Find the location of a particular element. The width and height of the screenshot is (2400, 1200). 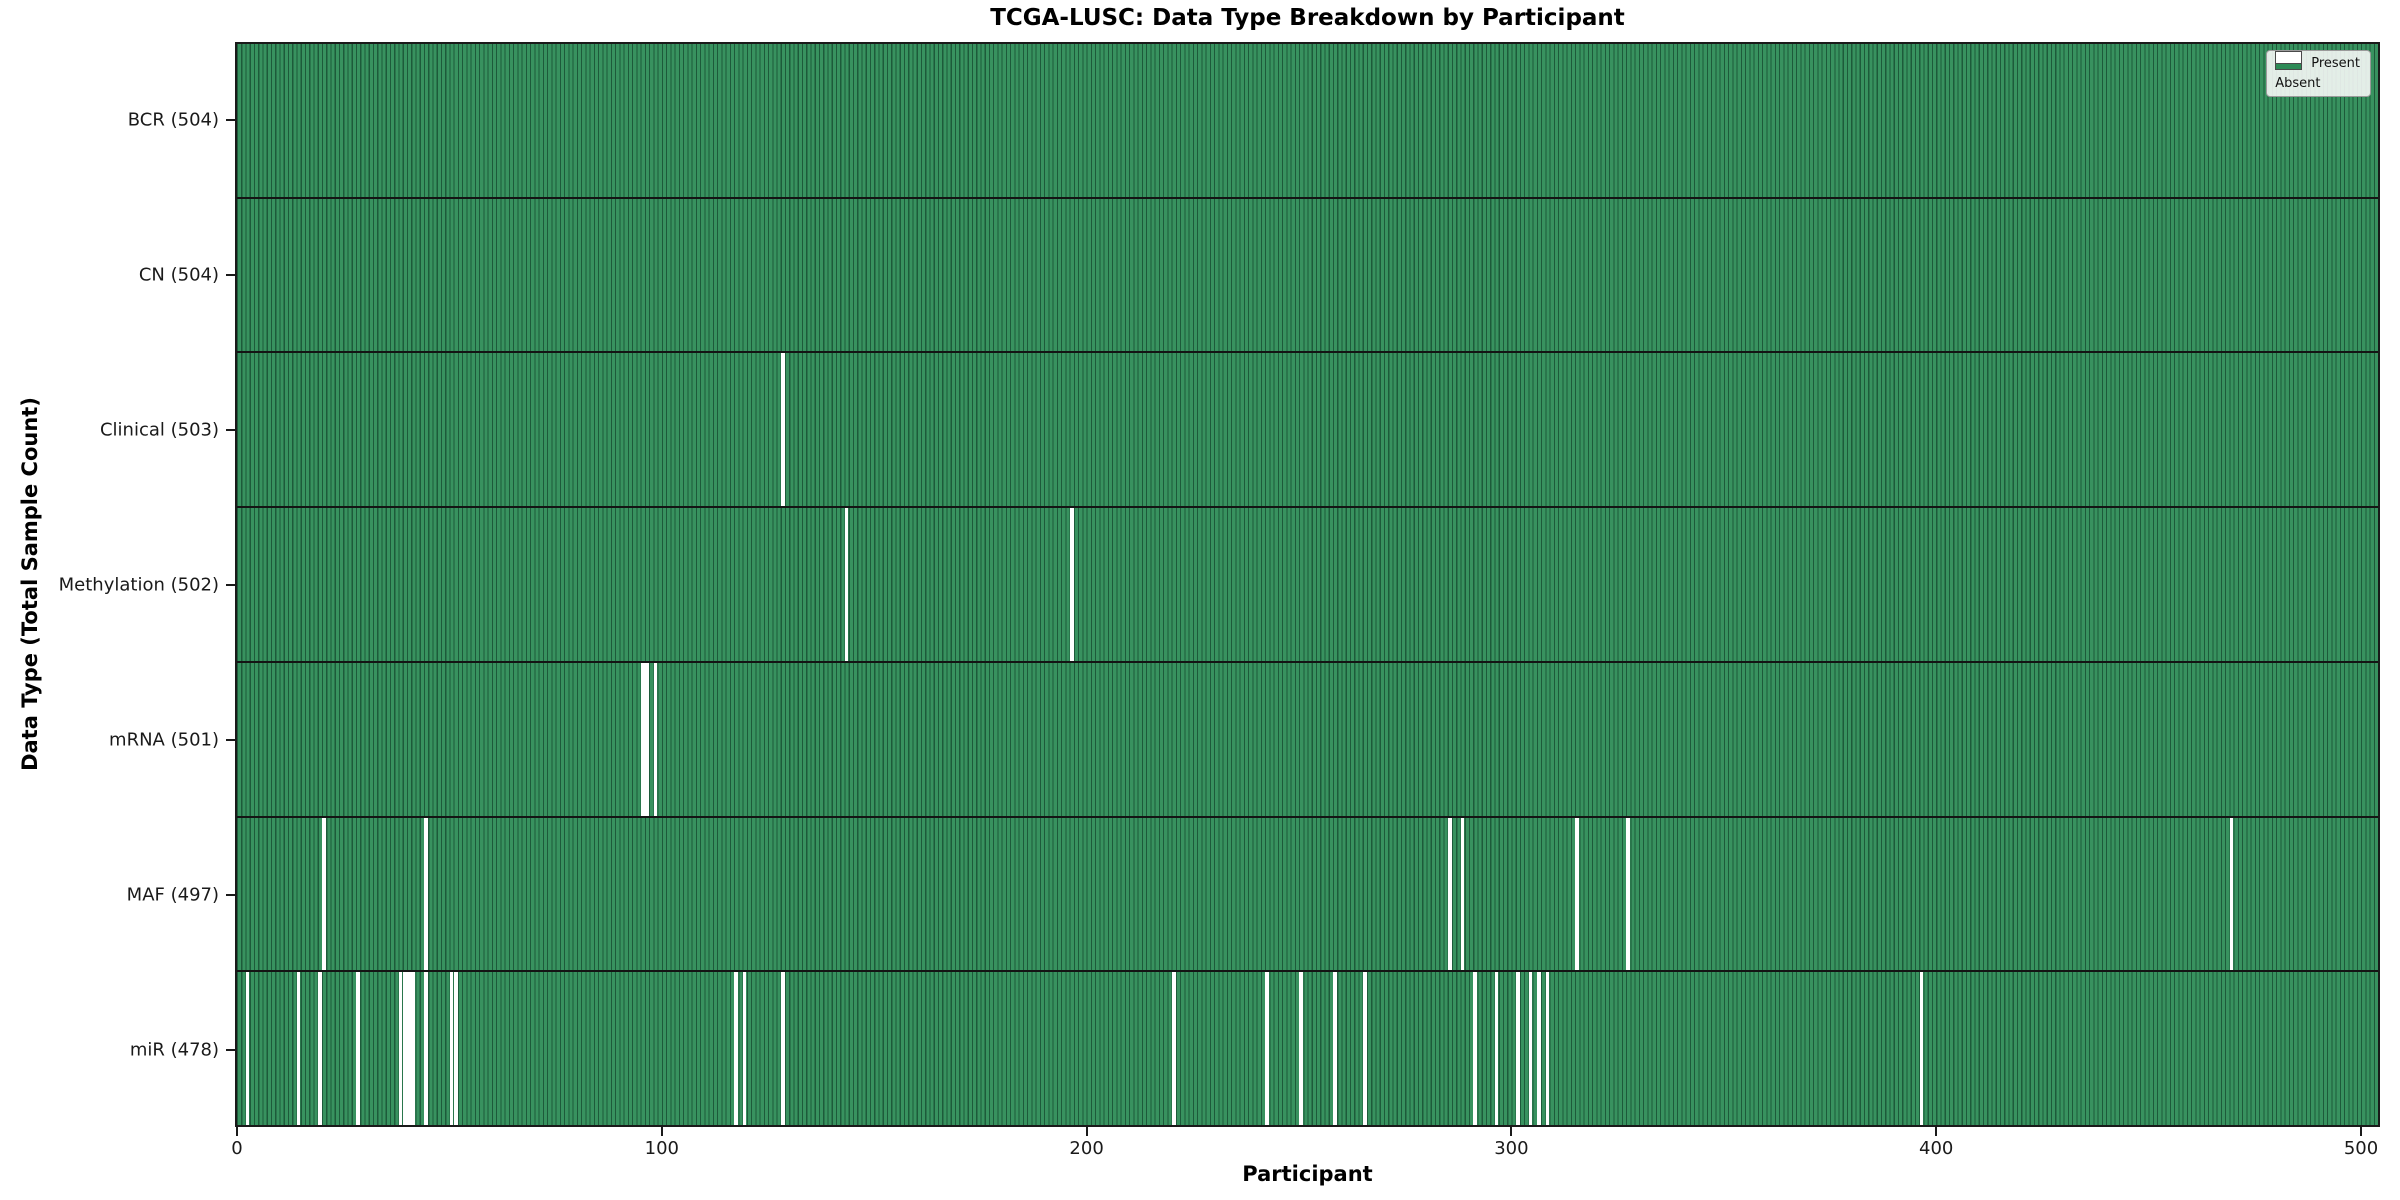

x-tick-label: 300 is located at coordinates (1511, 1148).